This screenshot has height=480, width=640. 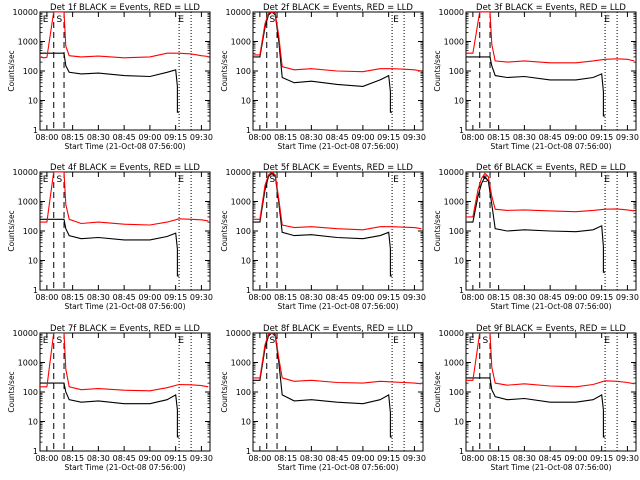 I want to click on panel-title: Det 7f BLACK = Events, RED = LLD, so click(x=125, y=329).